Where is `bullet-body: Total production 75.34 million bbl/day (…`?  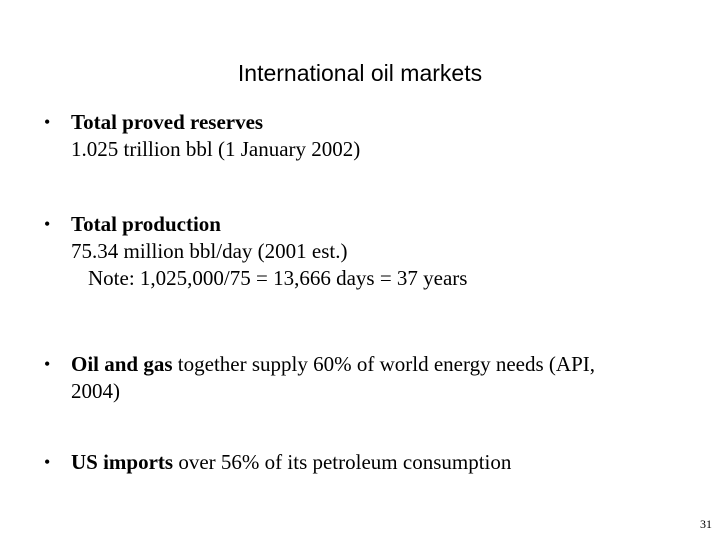 bullet-body: Total production 75.34 million bbl/day (… is located at coordinates (381, 251).